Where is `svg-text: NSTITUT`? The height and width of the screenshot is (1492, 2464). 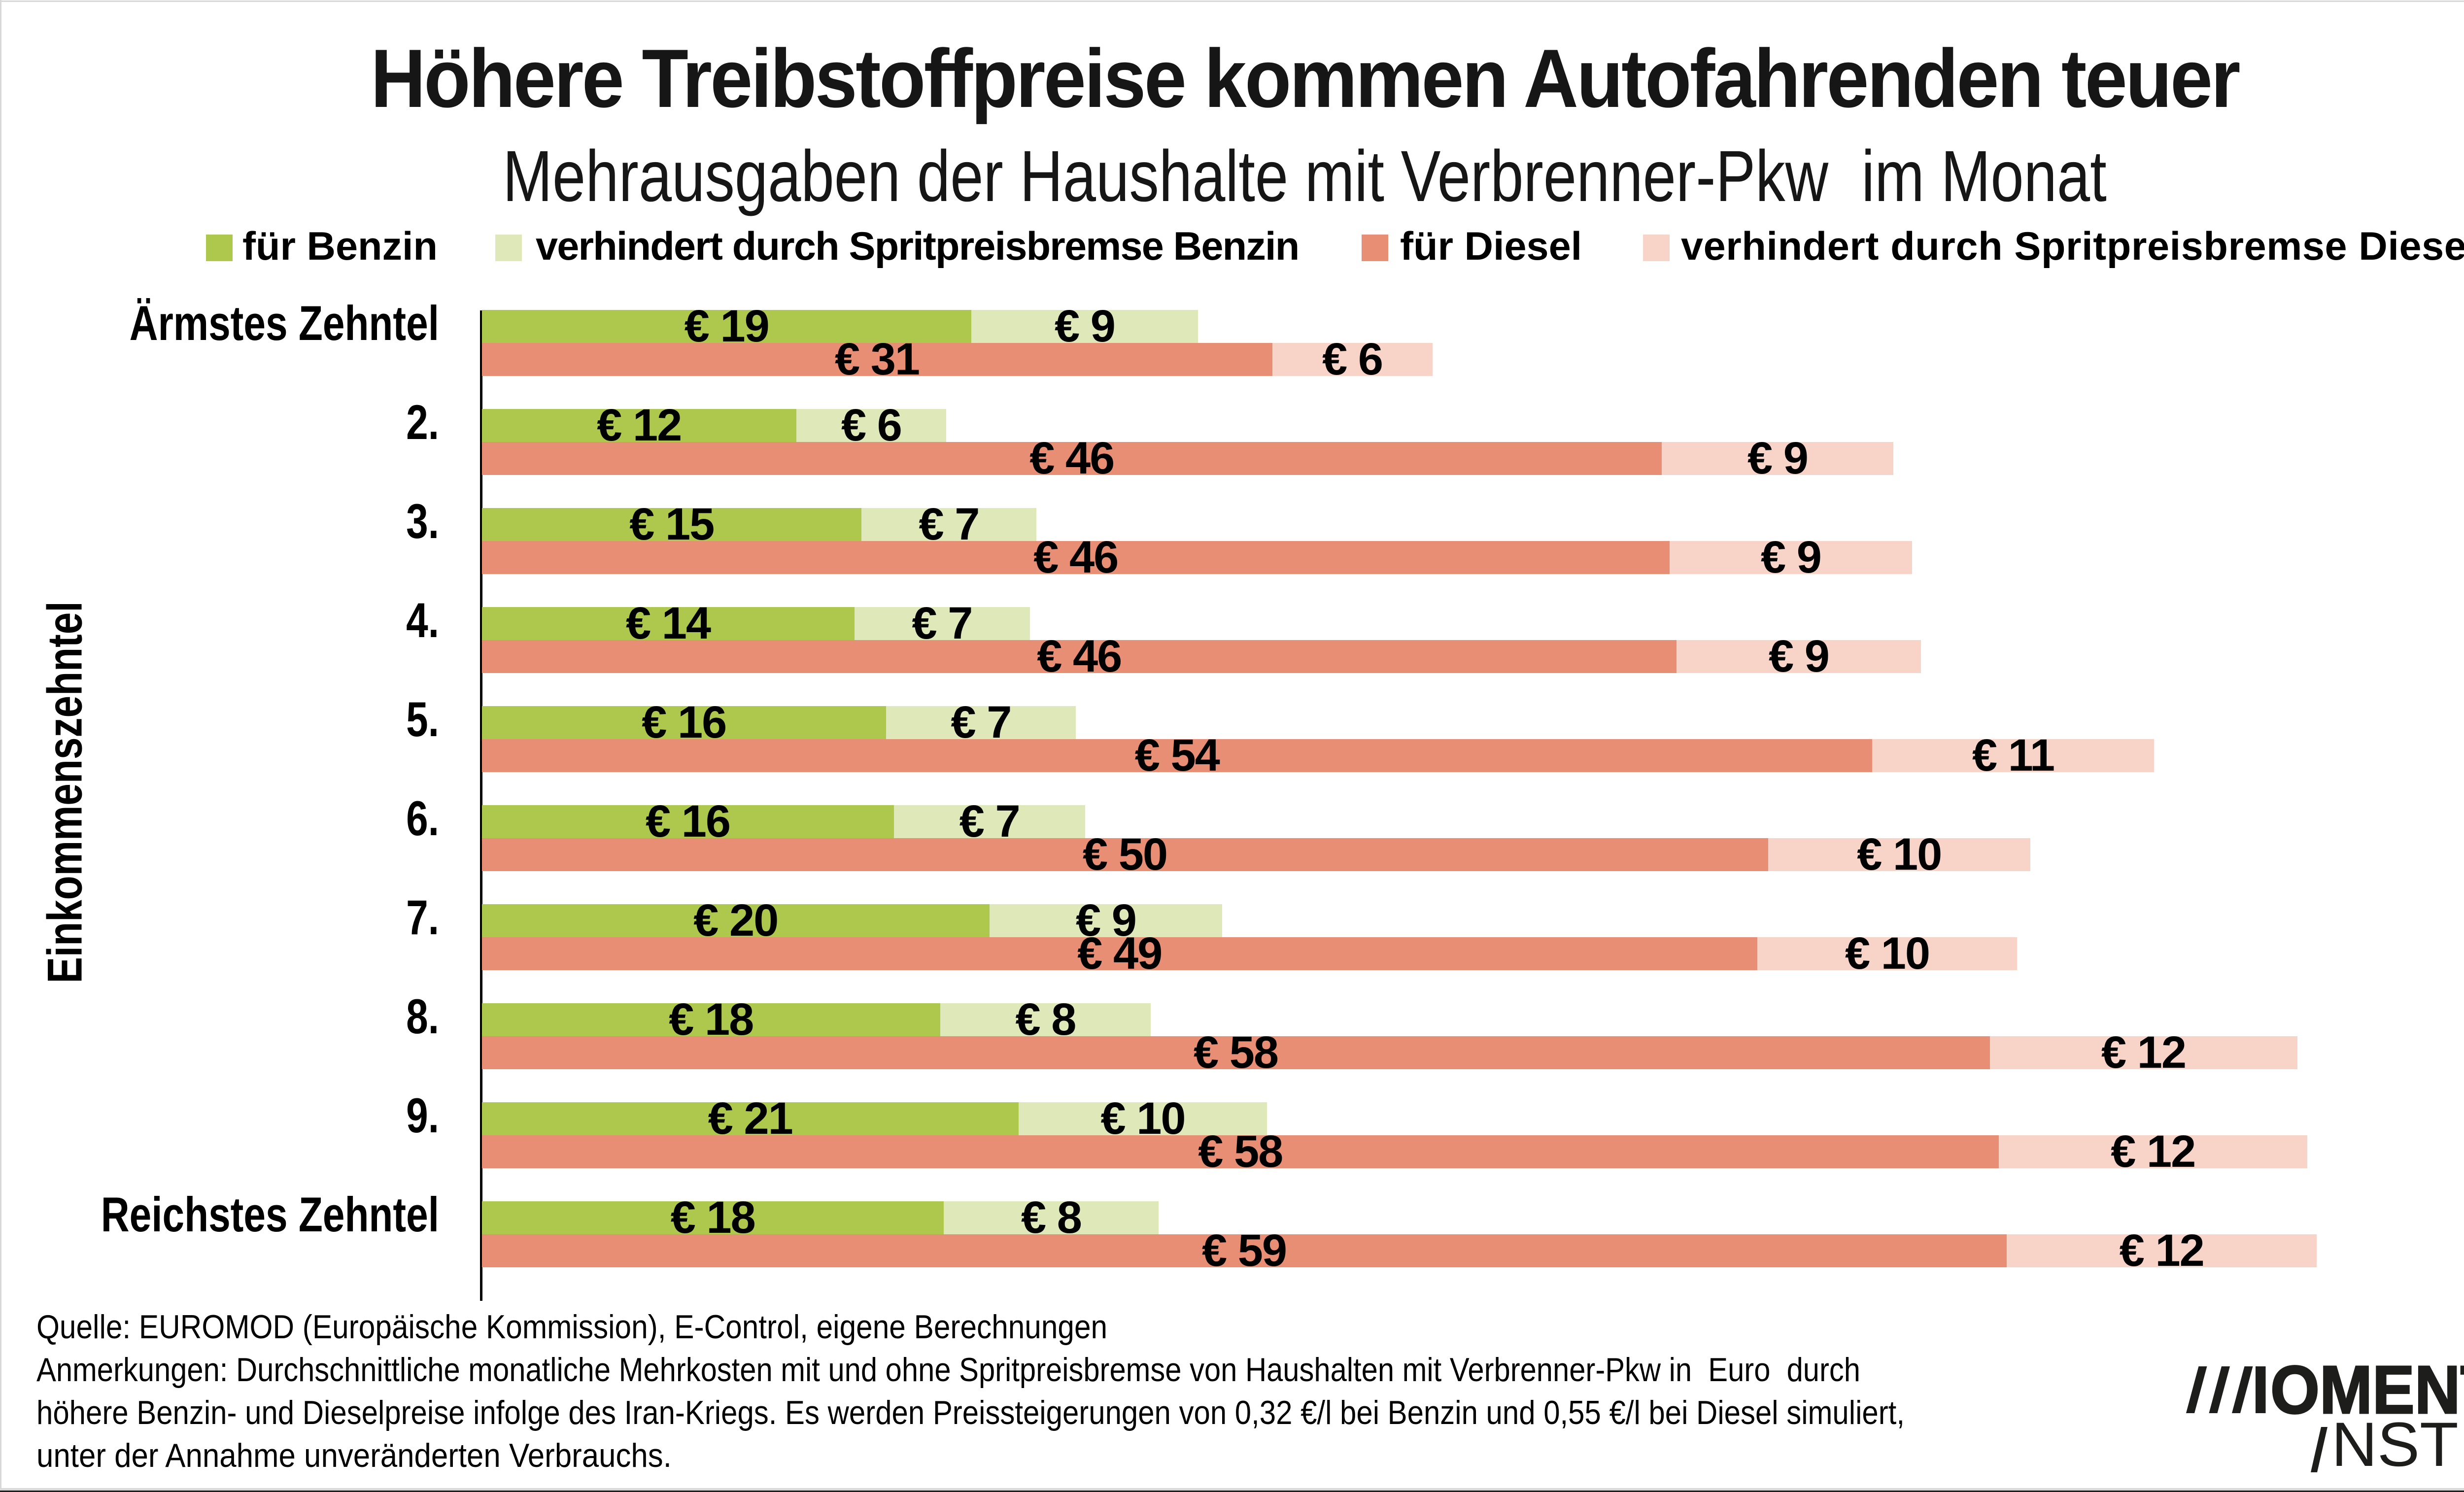
svg-text: NSTITUT is located at coordinates (2397, 1443).